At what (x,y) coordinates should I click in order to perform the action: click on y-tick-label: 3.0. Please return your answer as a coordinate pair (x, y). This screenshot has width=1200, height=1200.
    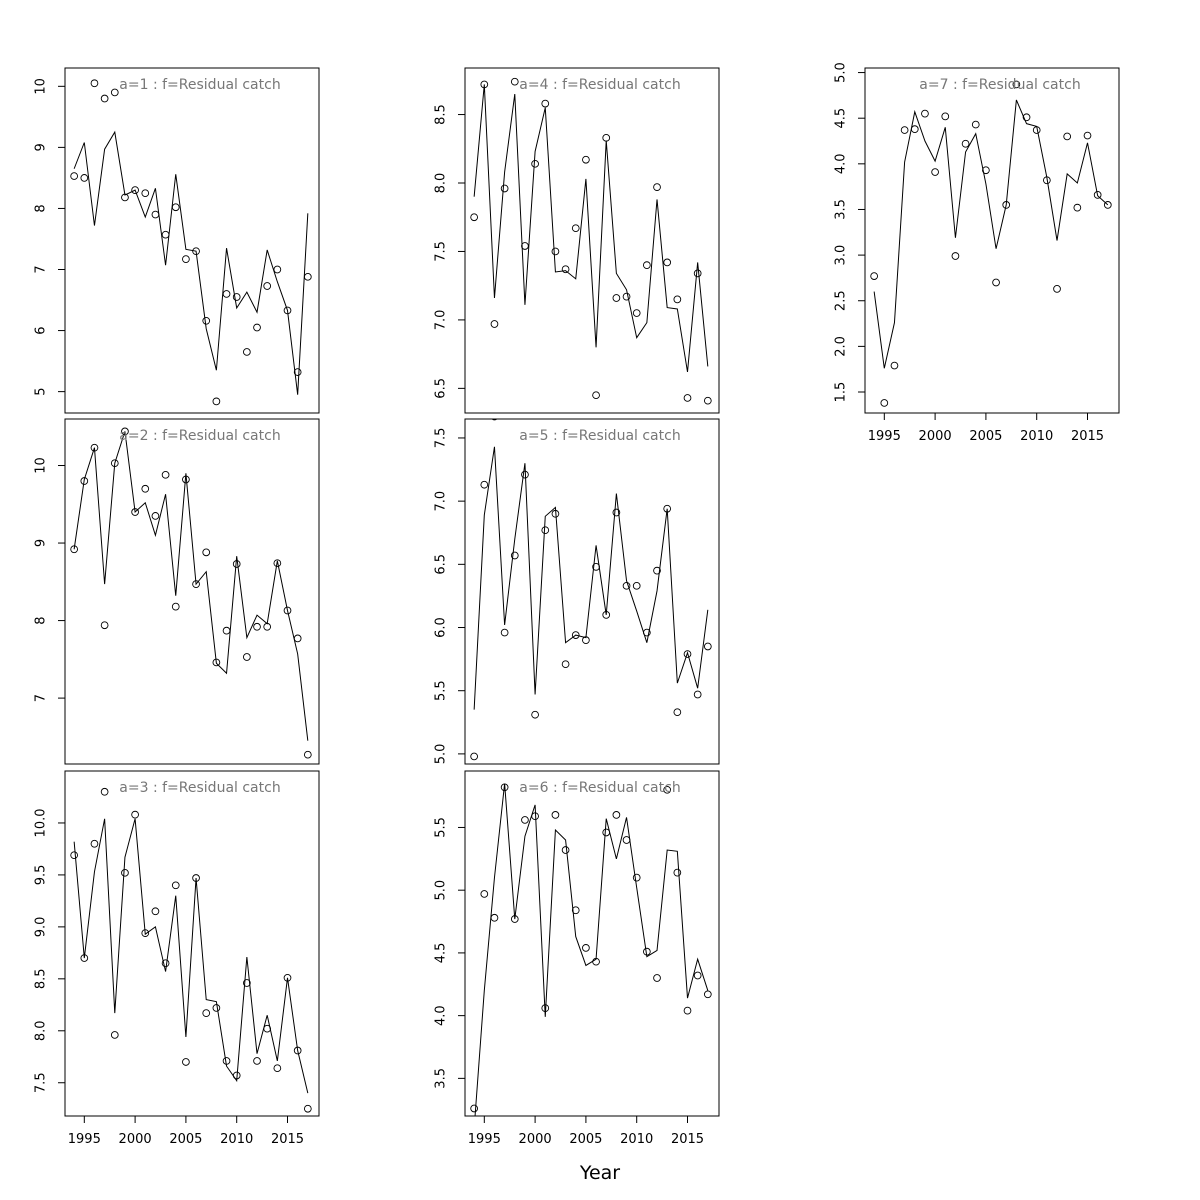
    Looking at the image, I should click on (841, 255).